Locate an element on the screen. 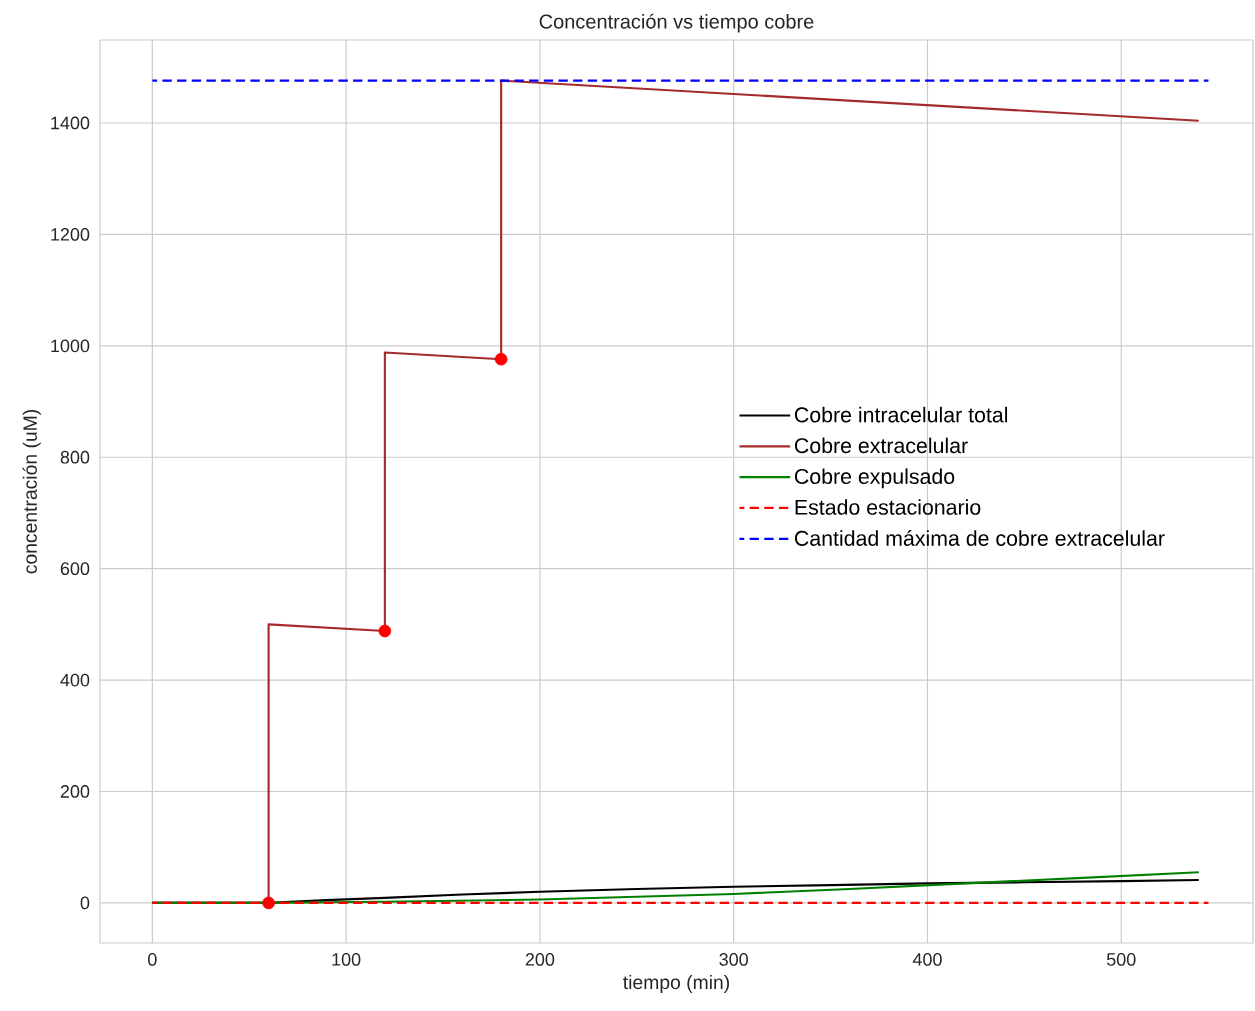 Image resolution: width=1255 pixels, height=1011 pixels. legend-label: Cobre intracelular total is located at coordinates (901, 414).